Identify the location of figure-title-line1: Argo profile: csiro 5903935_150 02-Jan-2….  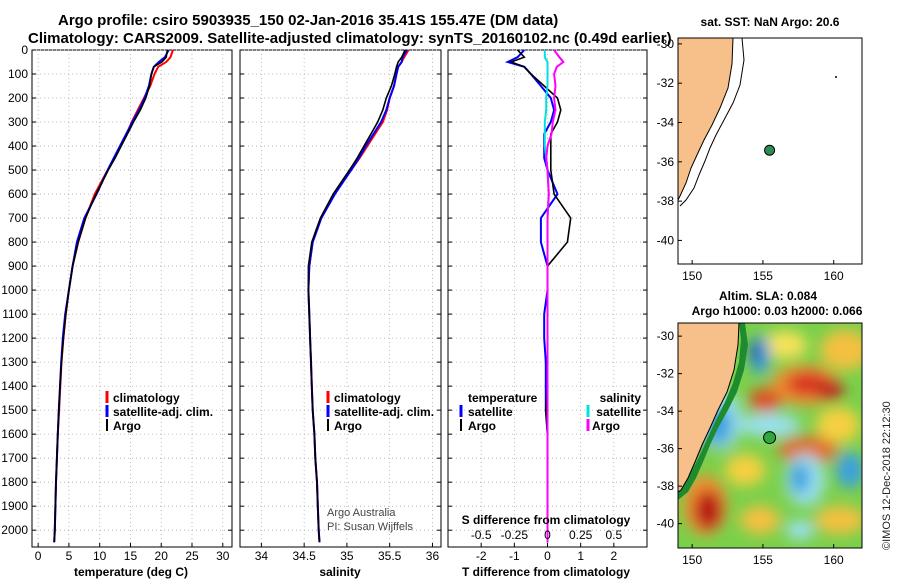
(308, 20).